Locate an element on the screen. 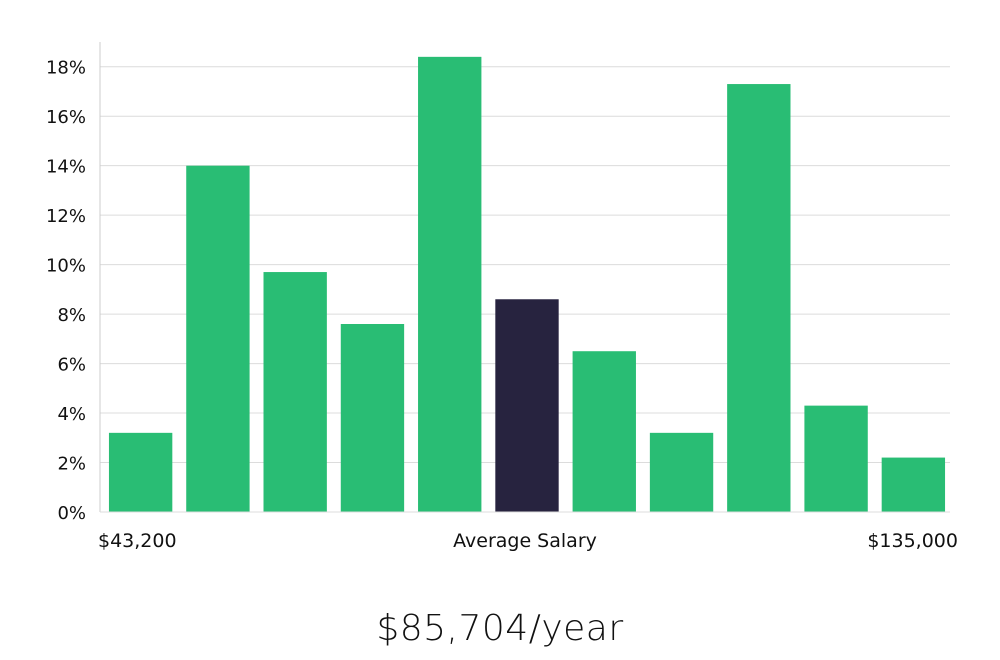 The width and height of the screenshot is (1000, 660). y-axis-tick-labels: 0% 2% 4% 6% 8% 10% 12% 14% 16% 18% is located at coordinates (66, 291).